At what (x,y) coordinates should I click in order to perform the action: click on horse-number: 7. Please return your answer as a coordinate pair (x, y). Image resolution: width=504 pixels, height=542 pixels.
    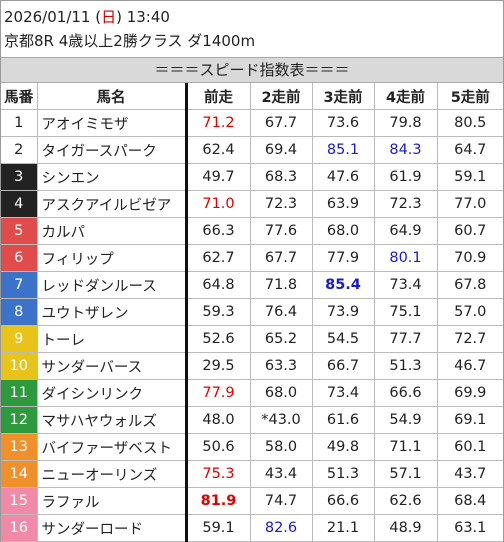
    Looking at the image, I should click on (19, 285).